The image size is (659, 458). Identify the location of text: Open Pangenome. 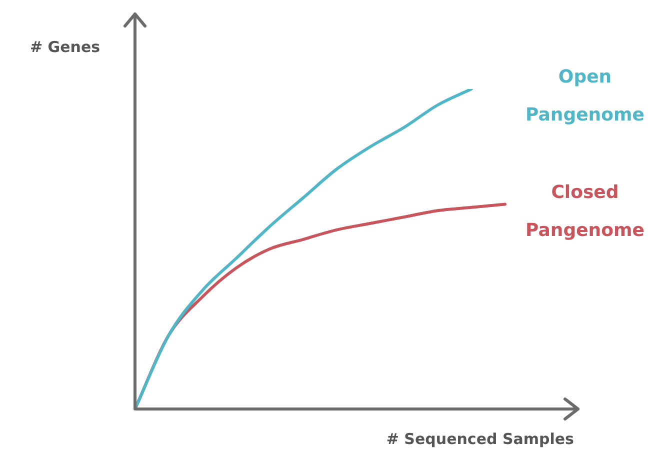
(585, 96).